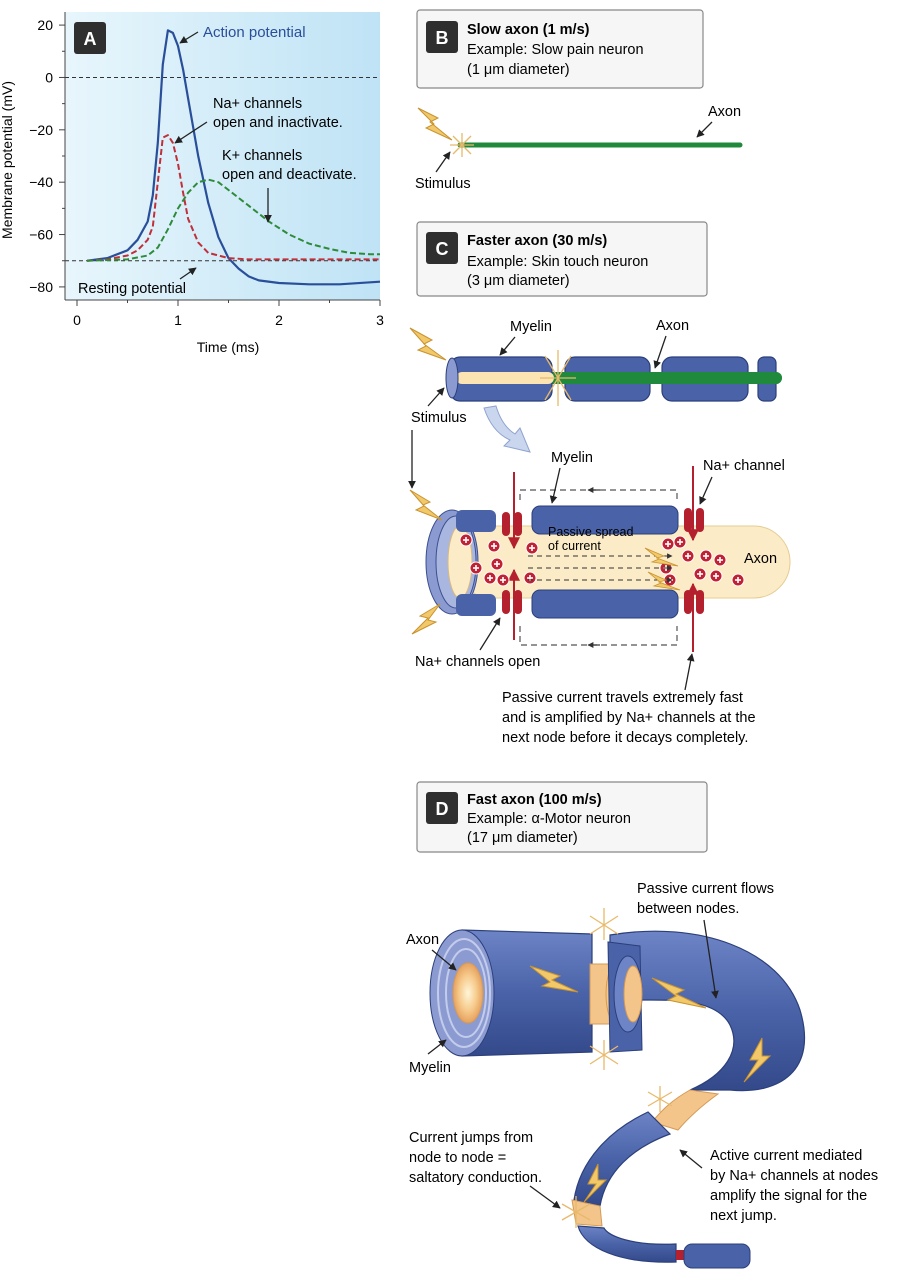 This screenshot has width=899, height=1280. I want to click on zoom-myelin-label: Myelin, so click(572, 458).